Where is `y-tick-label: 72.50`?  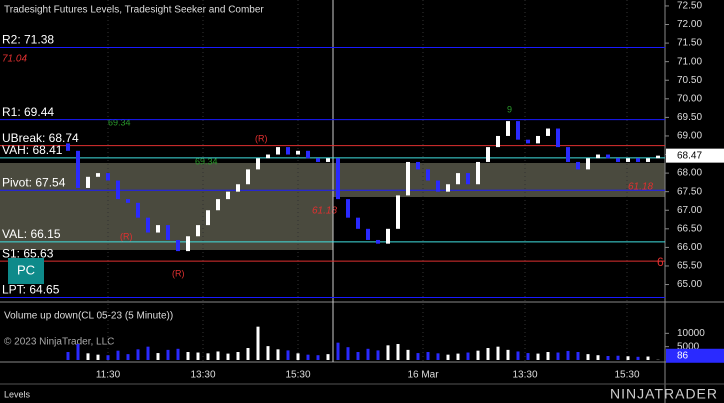
y-tick-label: 72.50 is located at coordinates (689, 6).